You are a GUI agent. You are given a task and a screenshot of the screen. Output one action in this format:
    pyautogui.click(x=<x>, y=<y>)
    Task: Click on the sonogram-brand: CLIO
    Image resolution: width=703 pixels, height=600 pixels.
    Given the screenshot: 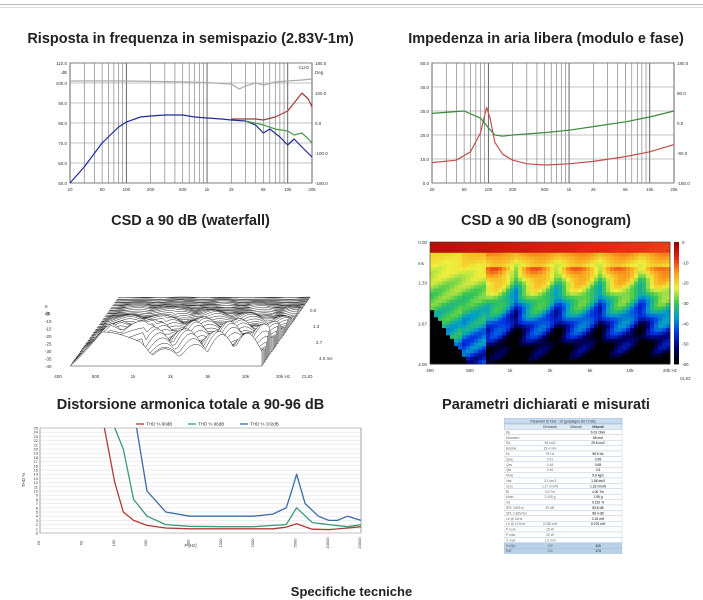 What is the action you would take?
    pyautogui.click(x=685, y=378)
    